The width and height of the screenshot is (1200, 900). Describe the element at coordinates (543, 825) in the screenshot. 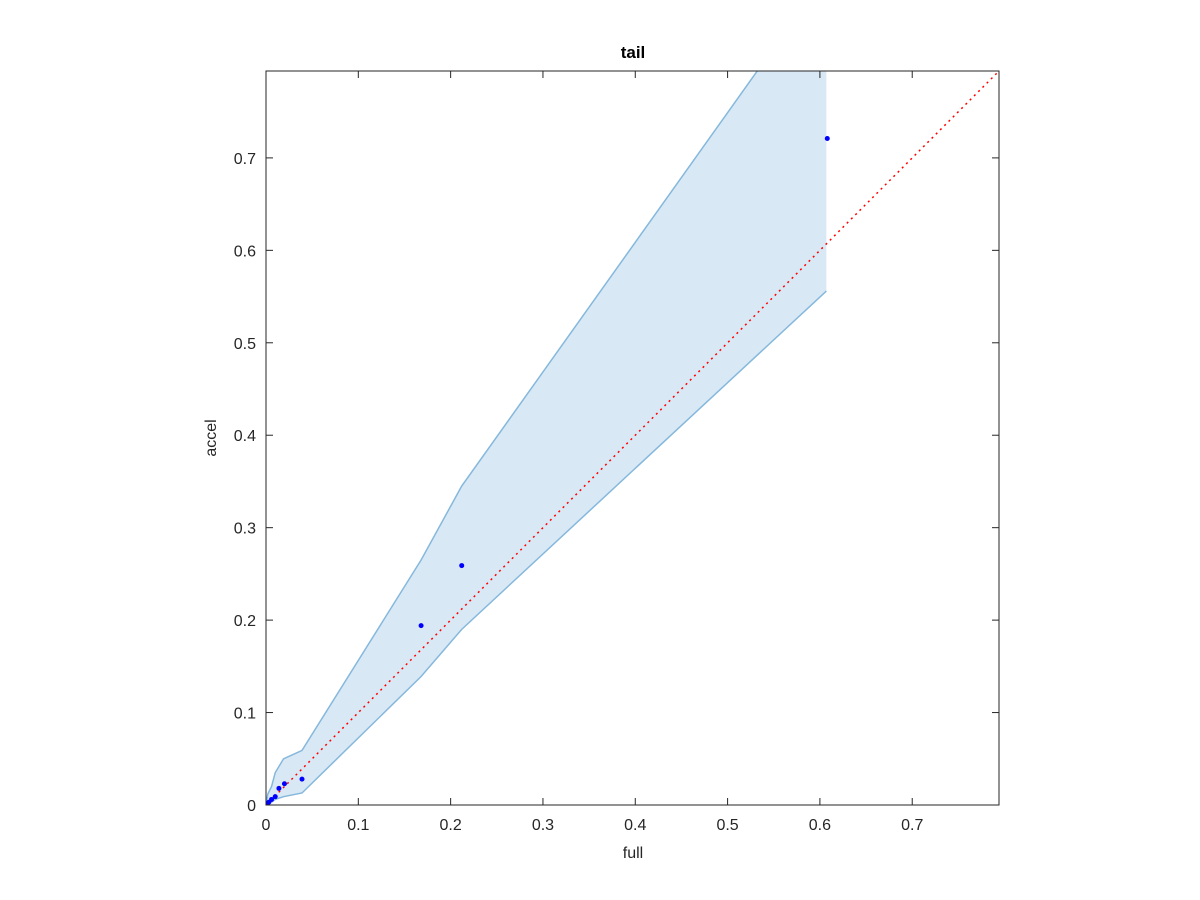

I see `x-tick-label: 0.3` at that location.